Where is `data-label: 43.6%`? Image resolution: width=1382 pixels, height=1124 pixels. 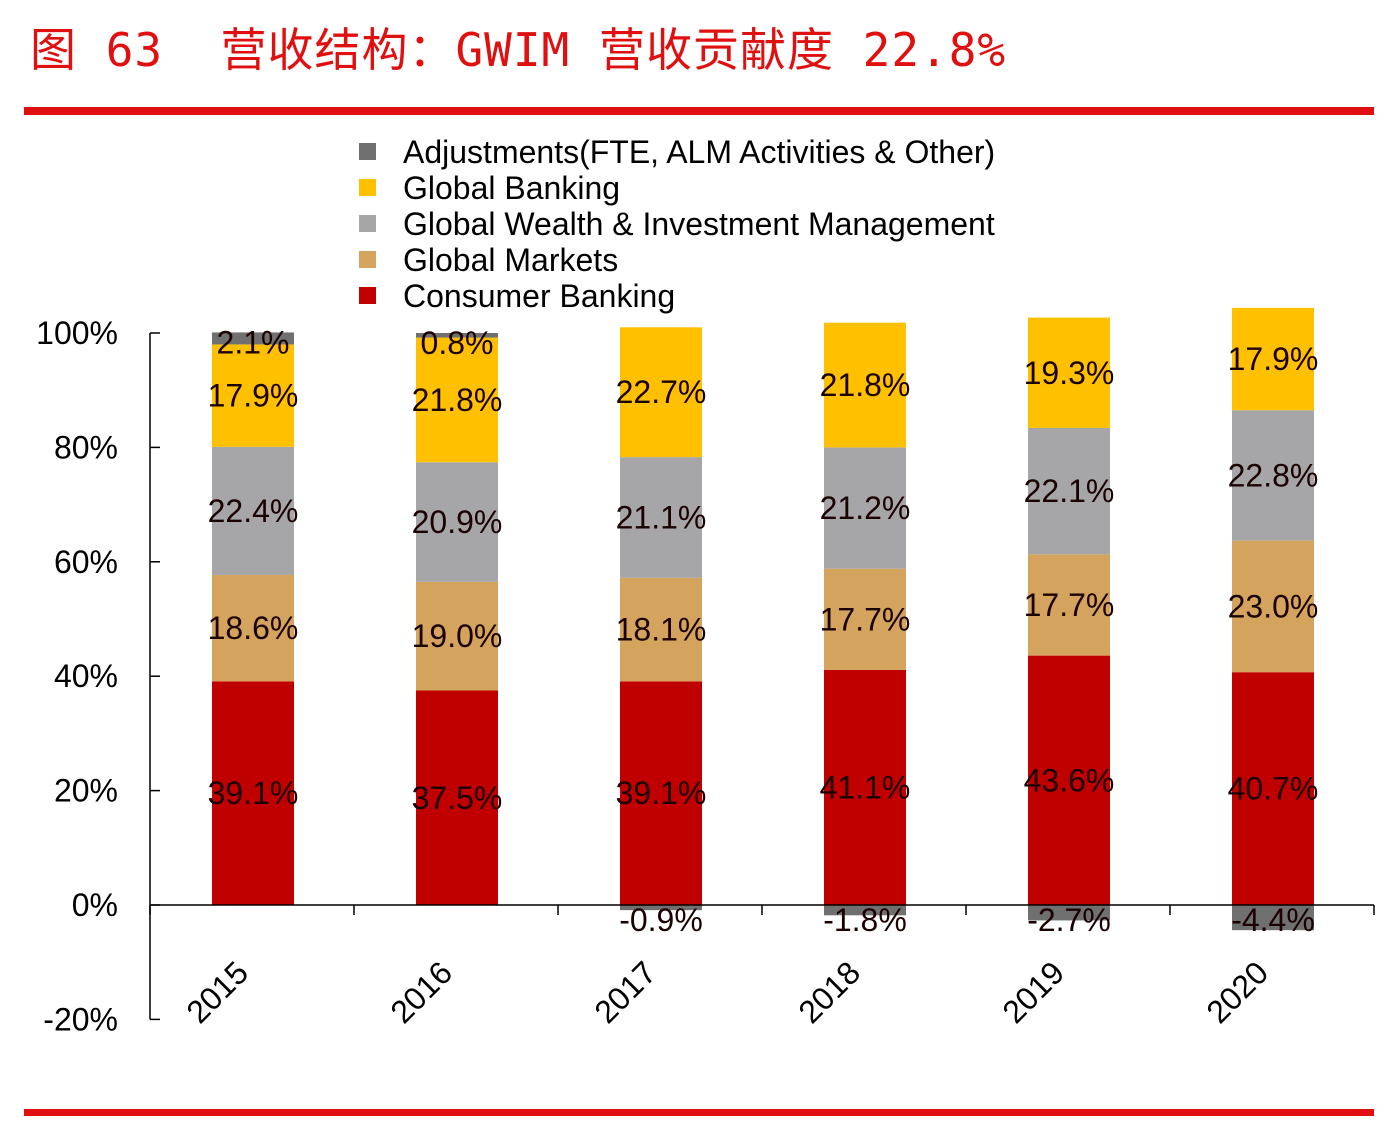
data-label: 43.6% is located at coordinates (1069, 780).